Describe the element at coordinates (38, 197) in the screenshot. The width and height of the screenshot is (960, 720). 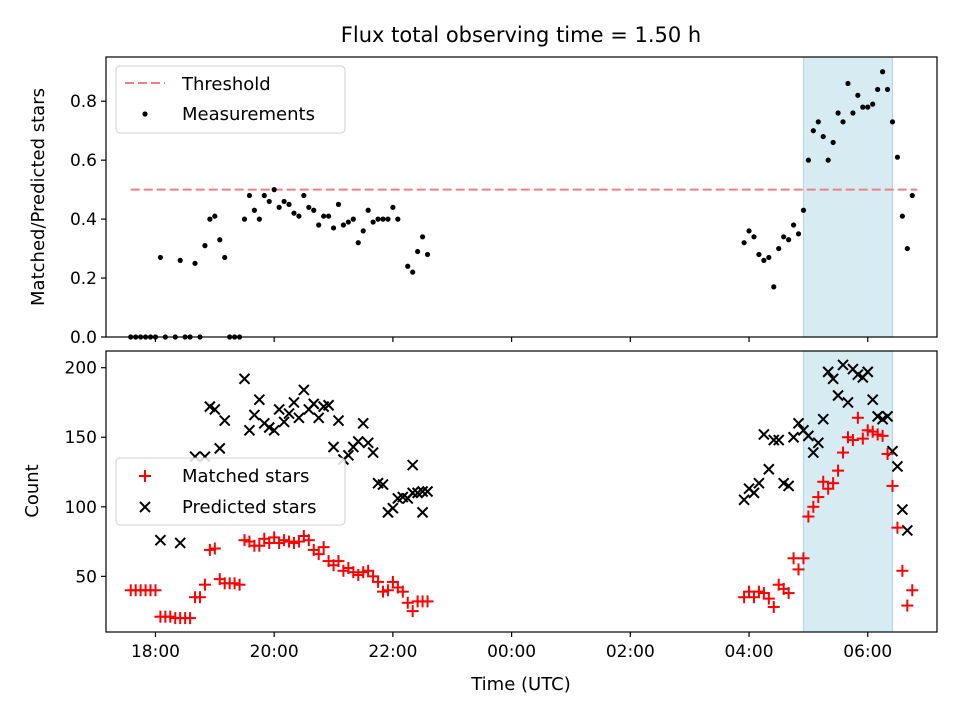
I see `top-y-axis-label: Matched/Predicted stars` at that location.